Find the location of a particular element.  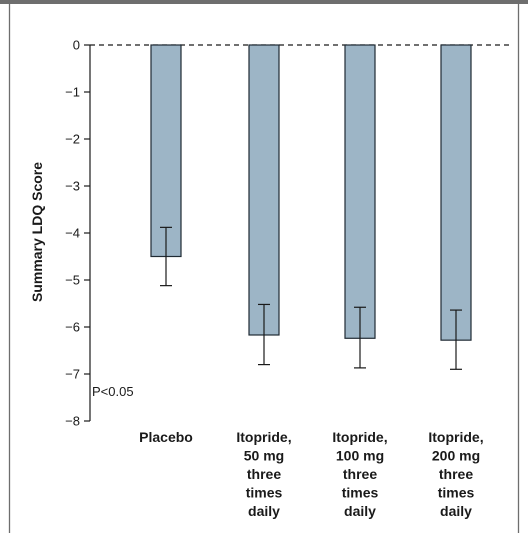

y-axis-title: Summary LDQ Score is located at coordinates (37, 232).